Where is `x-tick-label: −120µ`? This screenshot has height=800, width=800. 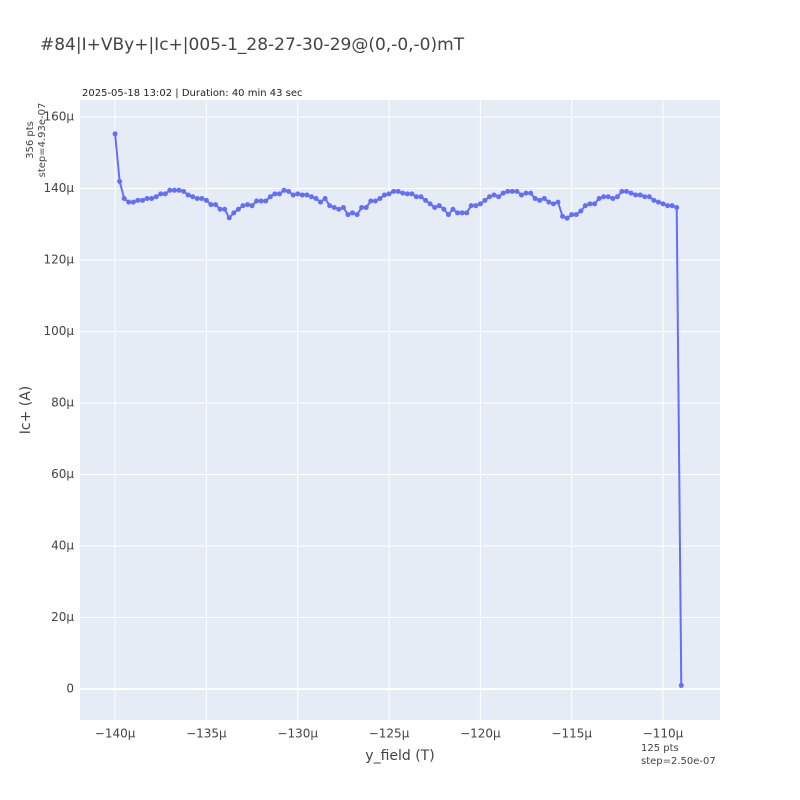
x-tick-label: −120µ is located at coordinates (480, 734).